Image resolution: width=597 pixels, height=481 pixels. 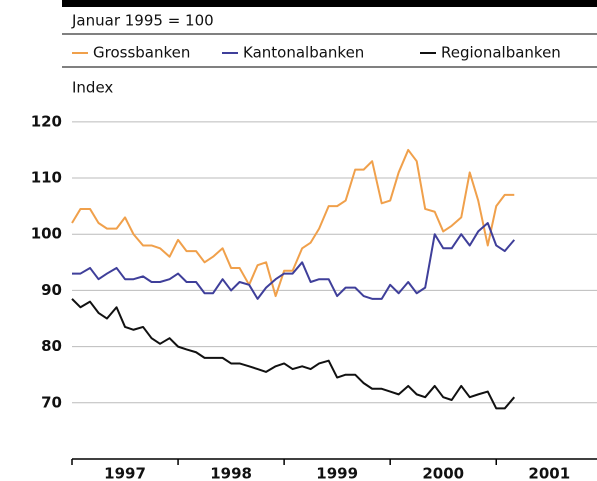 I want to click on subtitle: Januar 1995 = 100, so click(x=142, y=21).